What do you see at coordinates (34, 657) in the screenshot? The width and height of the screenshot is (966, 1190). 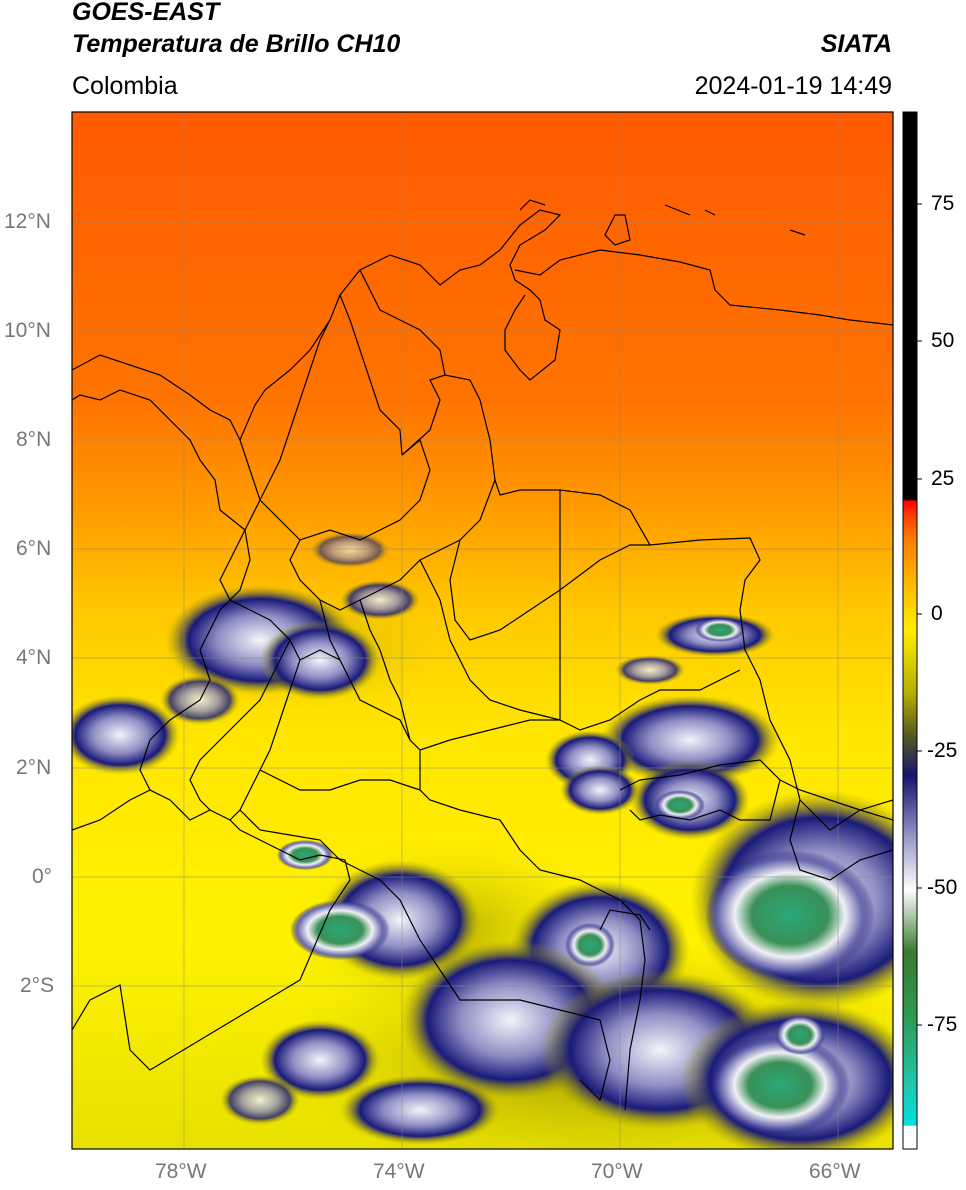 I see `lat-tick-label: 4°N` at bounding box center [34, 657].